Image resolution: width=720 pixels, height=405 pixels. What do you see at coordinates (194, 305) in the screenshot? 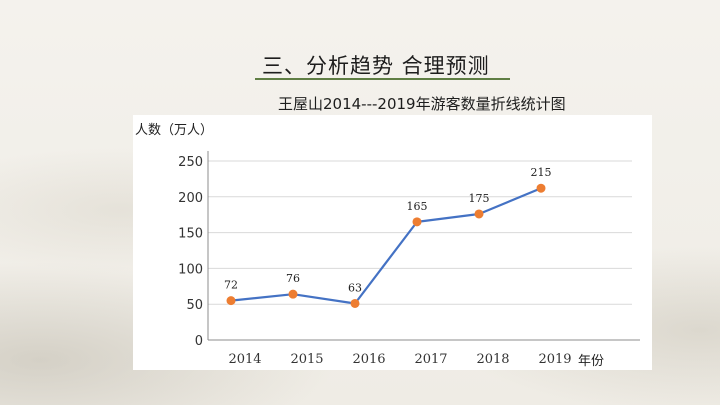
I see `y-tick-label: 50` at bounding box center [194, 305].